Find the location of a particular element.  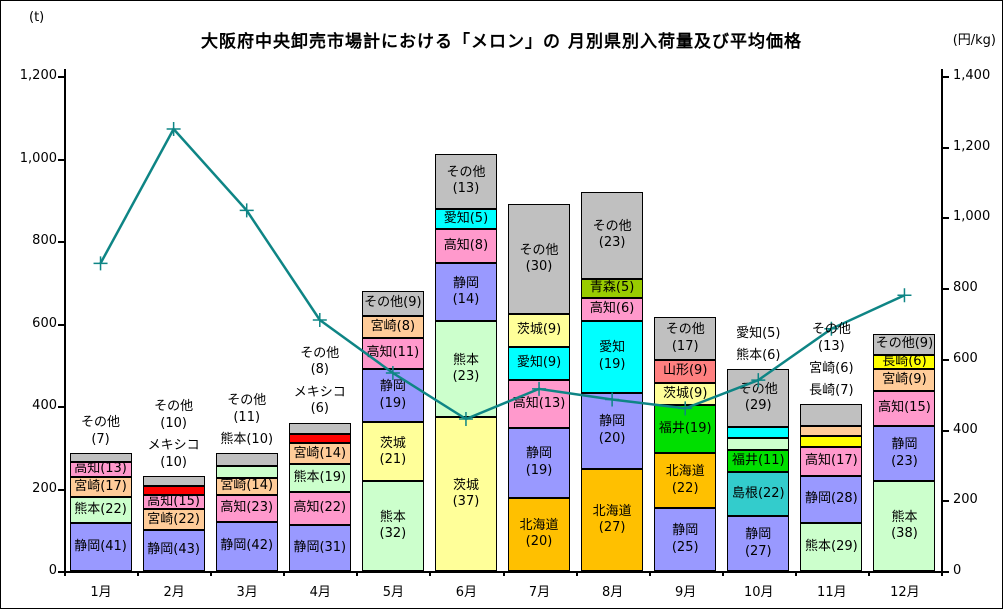

left-axis-tick-label: 1,200 is located at coordinates (38, 75).